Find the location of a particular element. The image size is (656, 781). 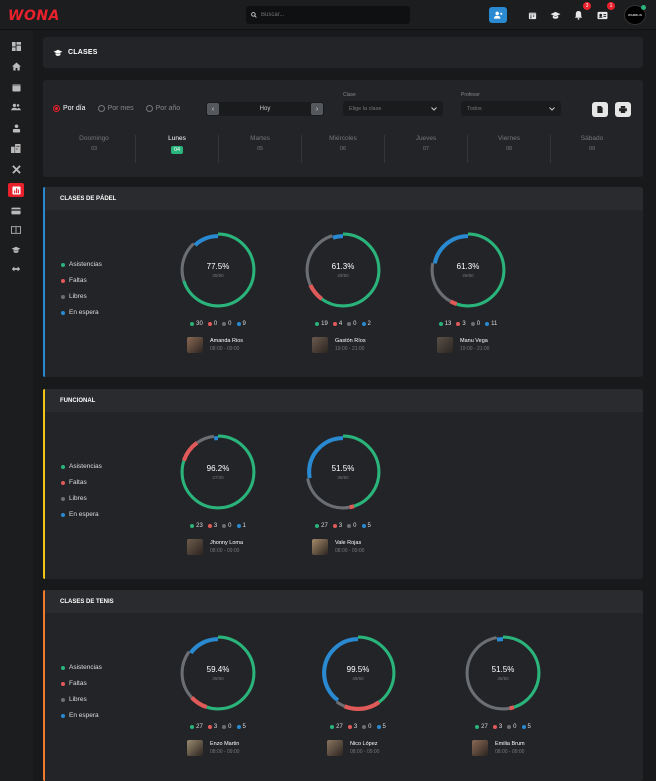

day-date: 08 is located at coordinates (509, 149).